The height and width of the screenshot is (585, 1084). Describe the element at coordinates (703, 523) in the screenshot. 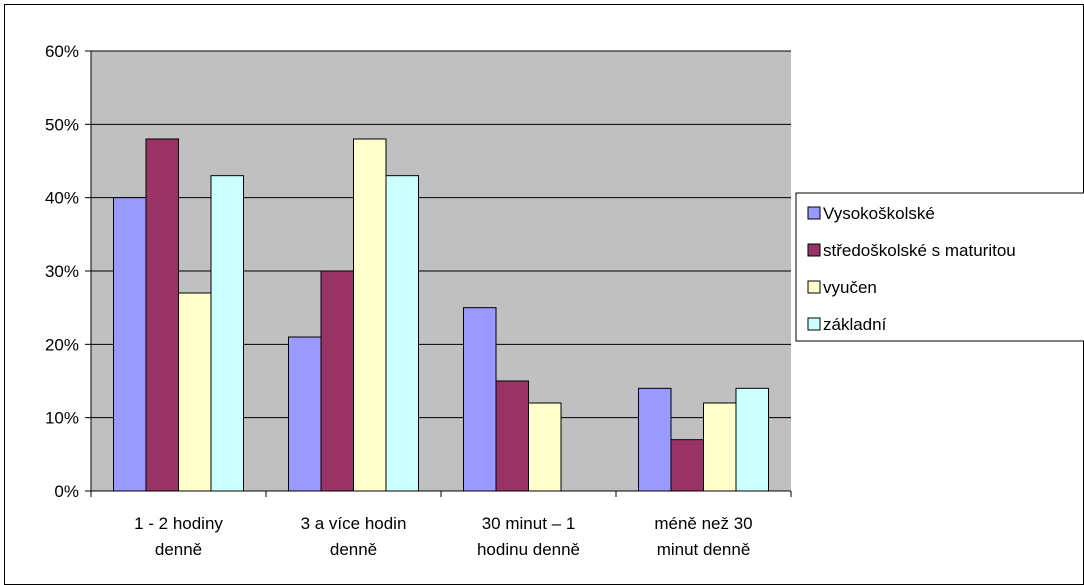

I see `x-tick-label: méně než 30` at that location.